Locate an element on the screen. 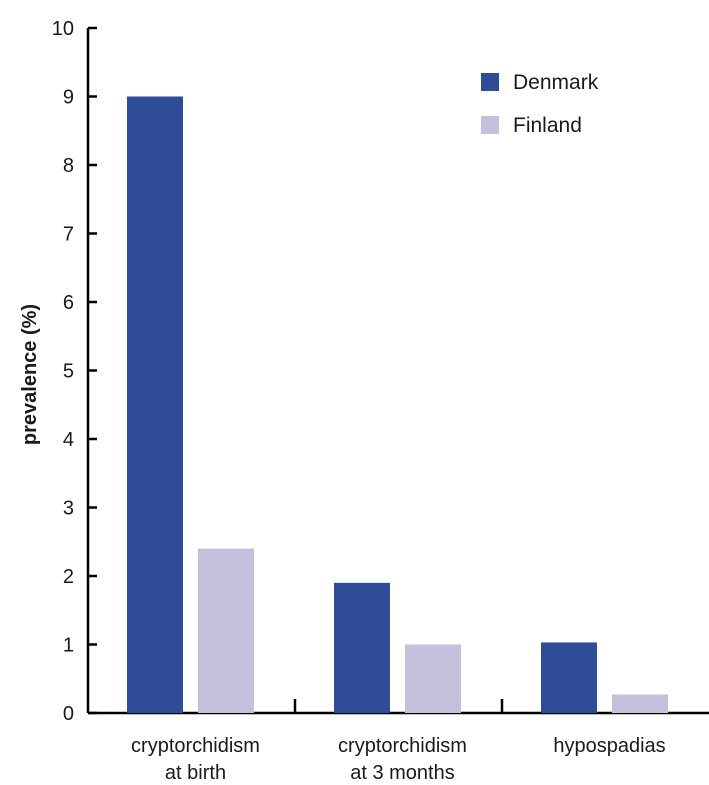 Image resolution: width=709 pixels, height=785 pixels. x-category-label: at birth is located at coordinates (195, 773).